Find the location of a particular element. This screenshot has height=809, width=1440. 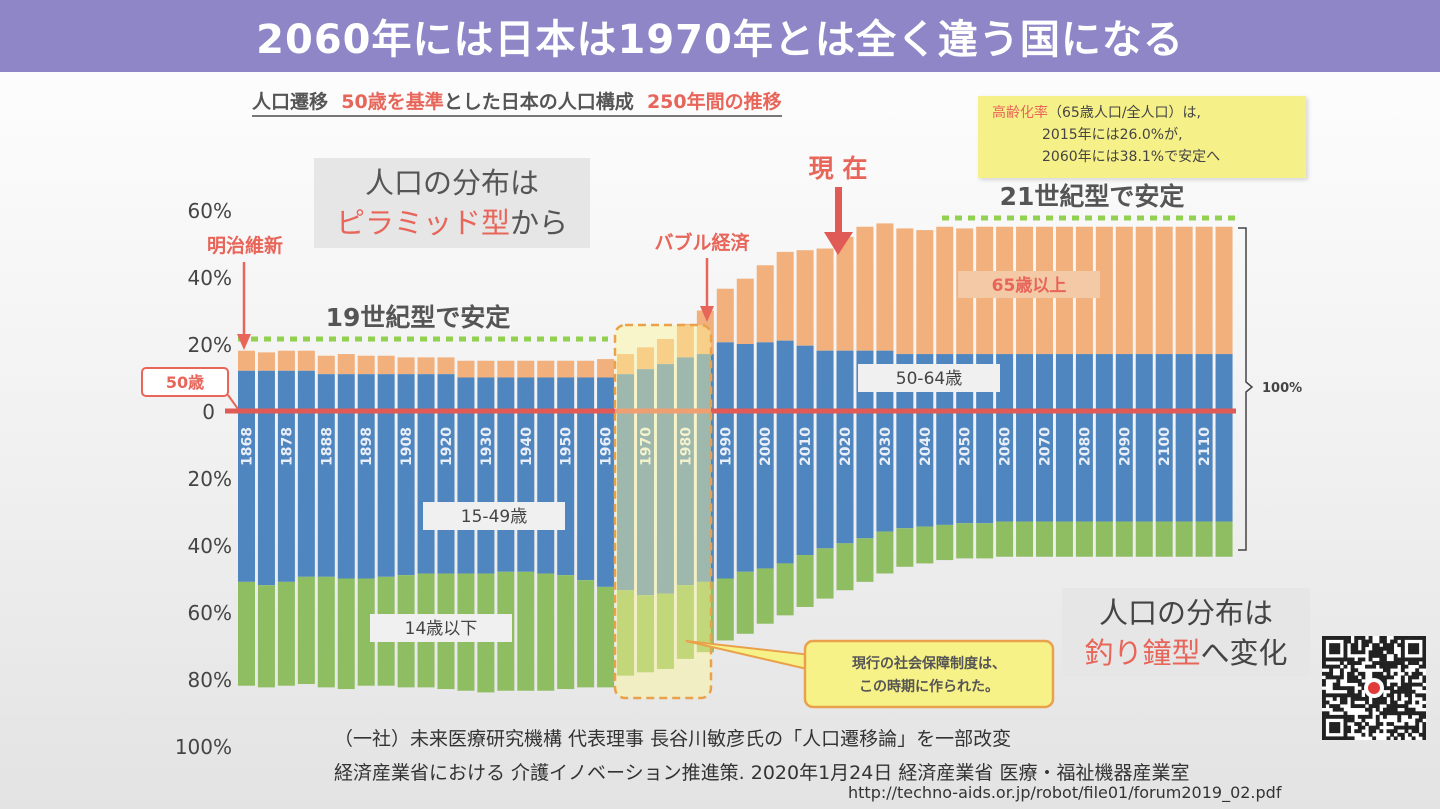

callout-line2: この時期に作られた。 is located at coordinates (929, 686).